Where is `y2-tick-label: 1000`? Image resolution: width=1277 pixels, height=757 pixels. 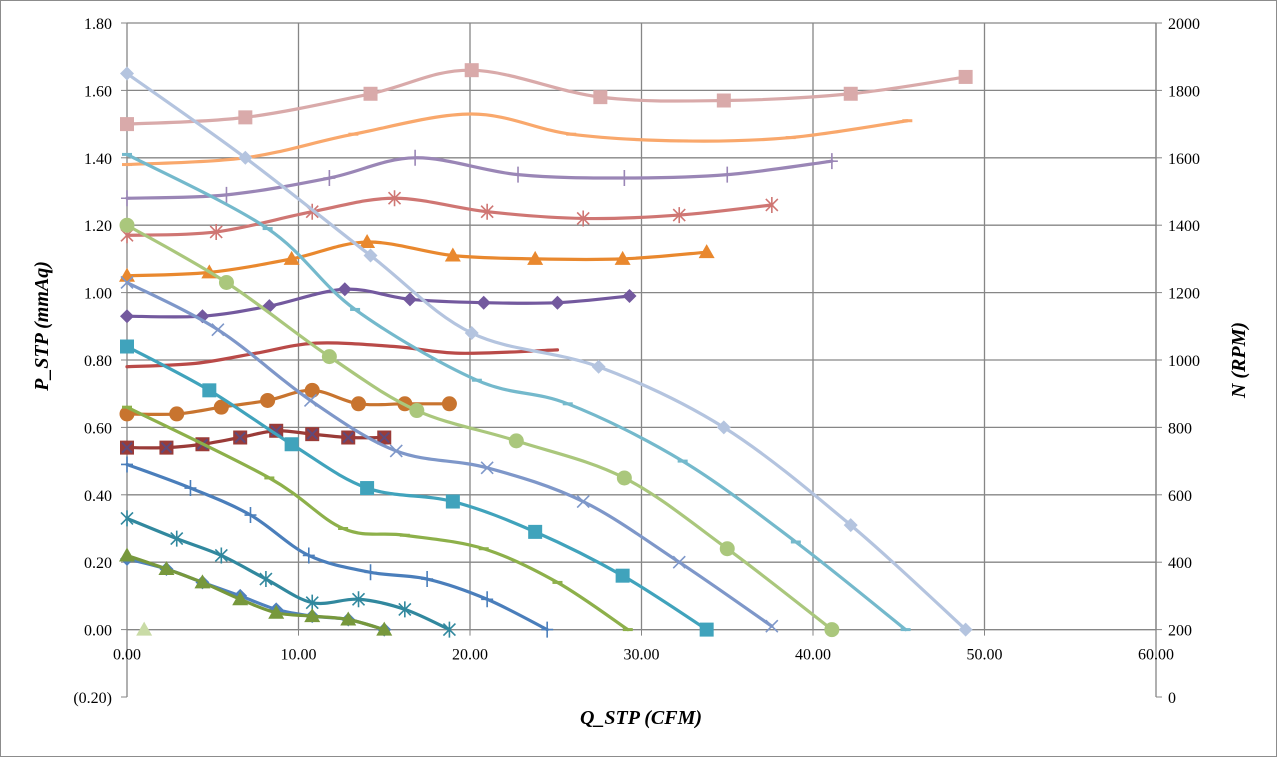
y2-tick-label: 1000 is located at coordinates (1184, 361).